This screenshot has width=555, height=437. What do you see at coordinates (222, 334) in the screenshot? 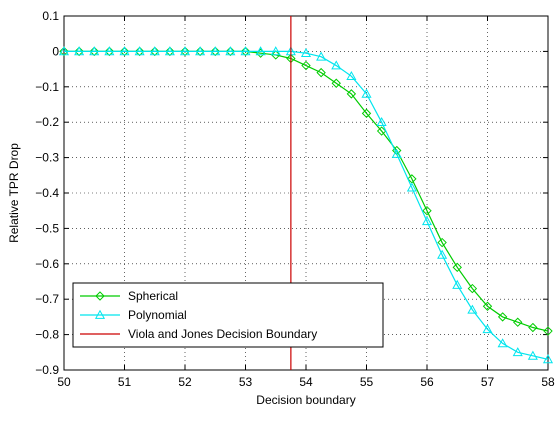
I see `legend-label-viola-and-jones-decision-boundary: Viola and Jones Decision Boundary` at bounding box center [222, 334].